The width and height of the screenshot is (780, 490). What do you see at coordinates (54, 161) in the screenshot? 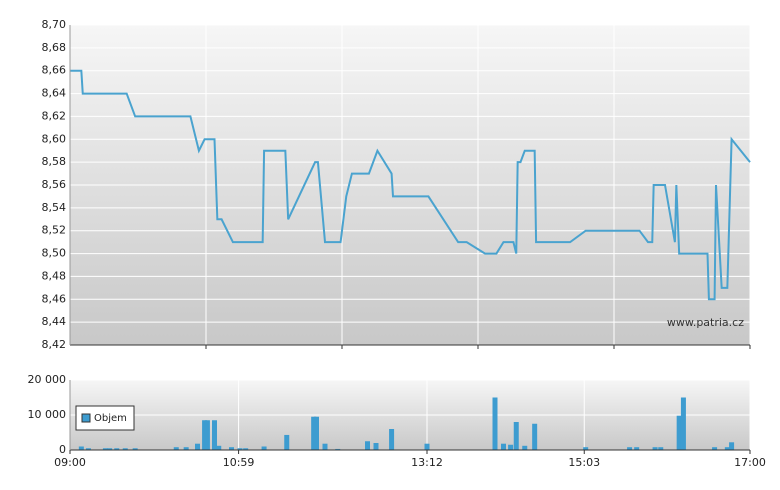
I see `y-tick-label: 8,58` at bounding box center [54, 161].